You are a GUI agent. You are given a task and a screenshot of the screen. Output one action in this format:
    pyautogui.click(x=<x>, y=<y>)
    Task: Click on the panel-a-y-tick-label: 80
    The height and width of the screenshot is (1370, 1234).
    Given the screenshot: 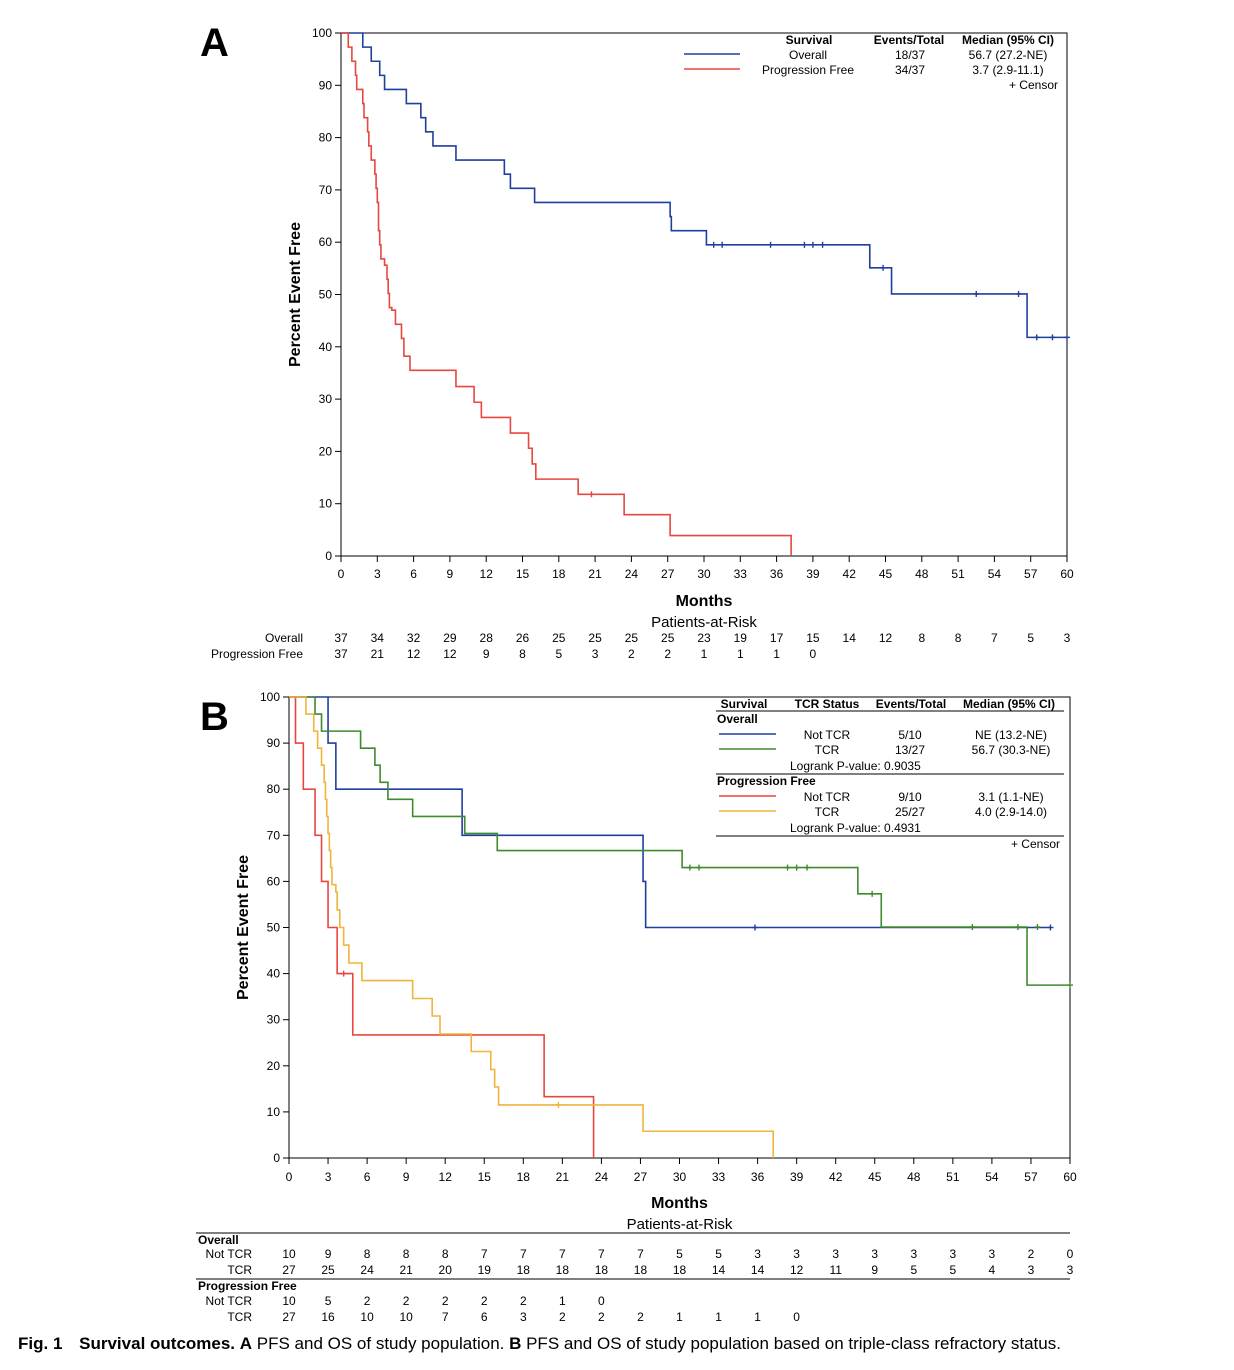 What is the action you would take?
    pyautogui.click(x=326, y=138)
    